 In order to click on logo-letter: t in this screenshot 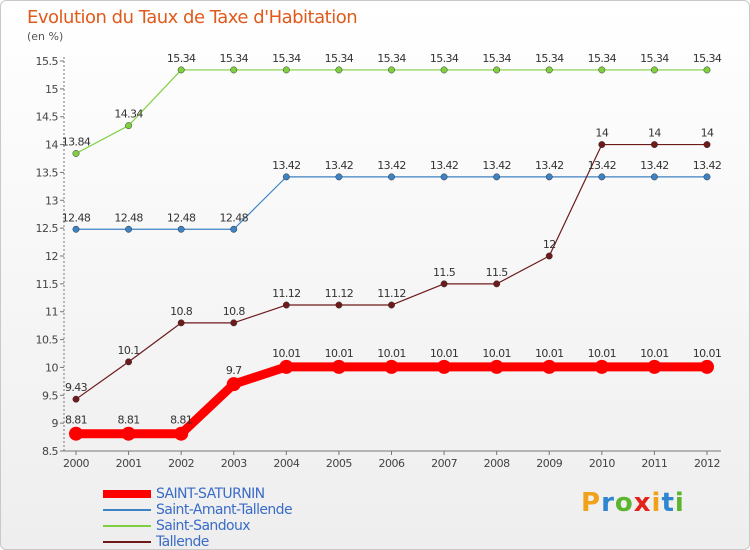, I will do `click(668, 503)`.